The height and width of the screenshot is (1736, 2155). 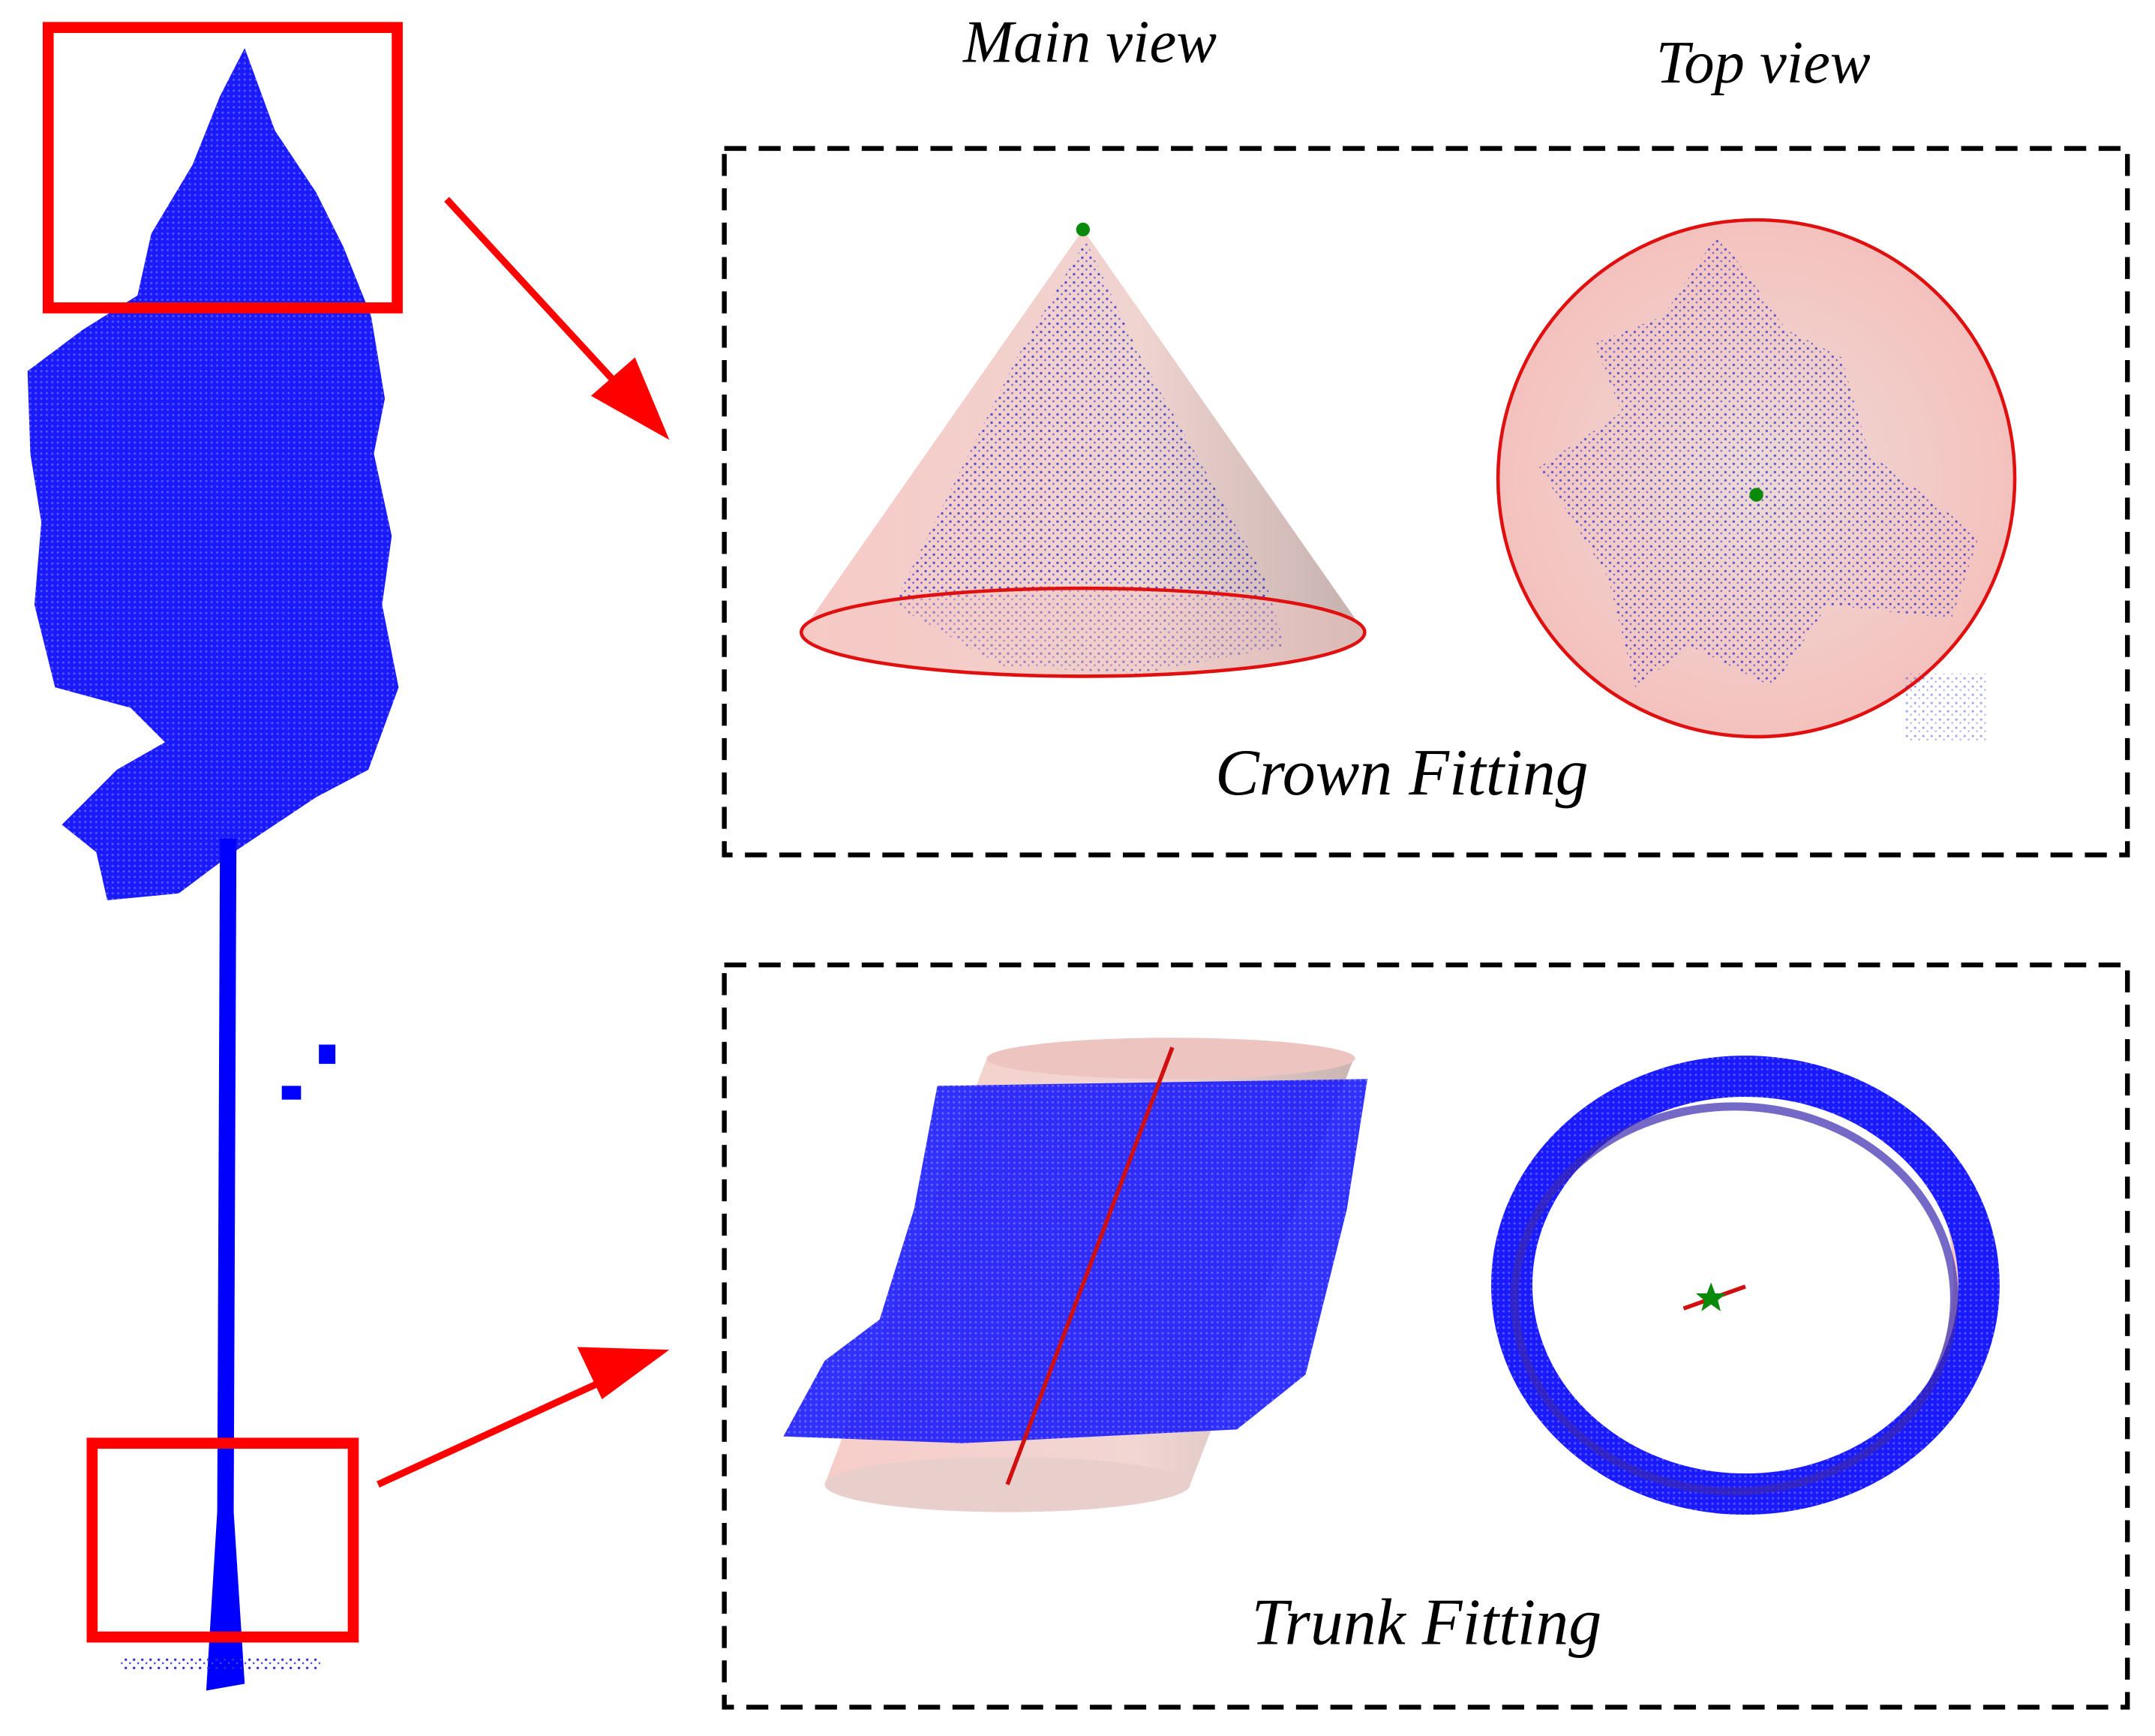 I want to click on panel-label: Crown Fitting, so click(x=1402, y=773).